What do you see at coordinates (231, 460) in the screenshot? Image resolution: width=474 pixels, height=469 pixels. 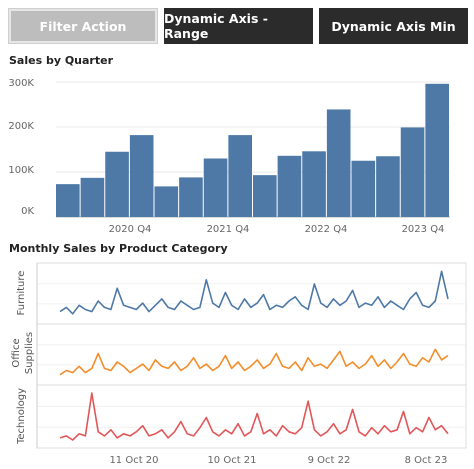 I see `x-tick-10-oct-21: 10 Oct 21` at bounding box center [231, 460].